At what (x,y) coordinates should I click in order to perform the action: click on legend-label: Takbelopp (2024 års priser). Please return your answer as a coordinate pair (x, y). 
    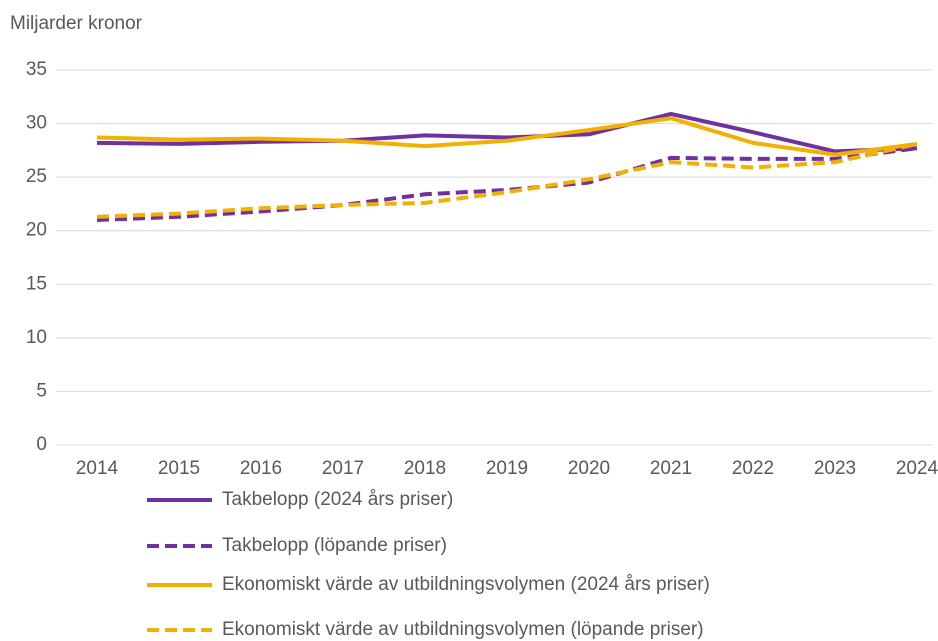
    Looking at the image, I should click on (337, 499).